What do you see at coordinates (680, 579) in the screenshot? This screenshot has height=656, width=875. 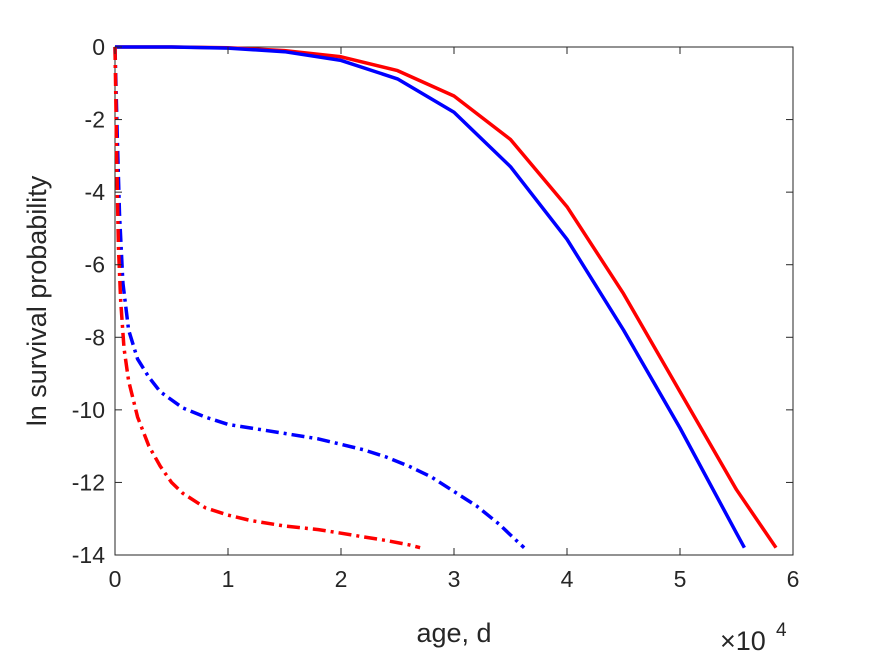 I see `x-tick-label: 5` at bounding box center [680, 579].